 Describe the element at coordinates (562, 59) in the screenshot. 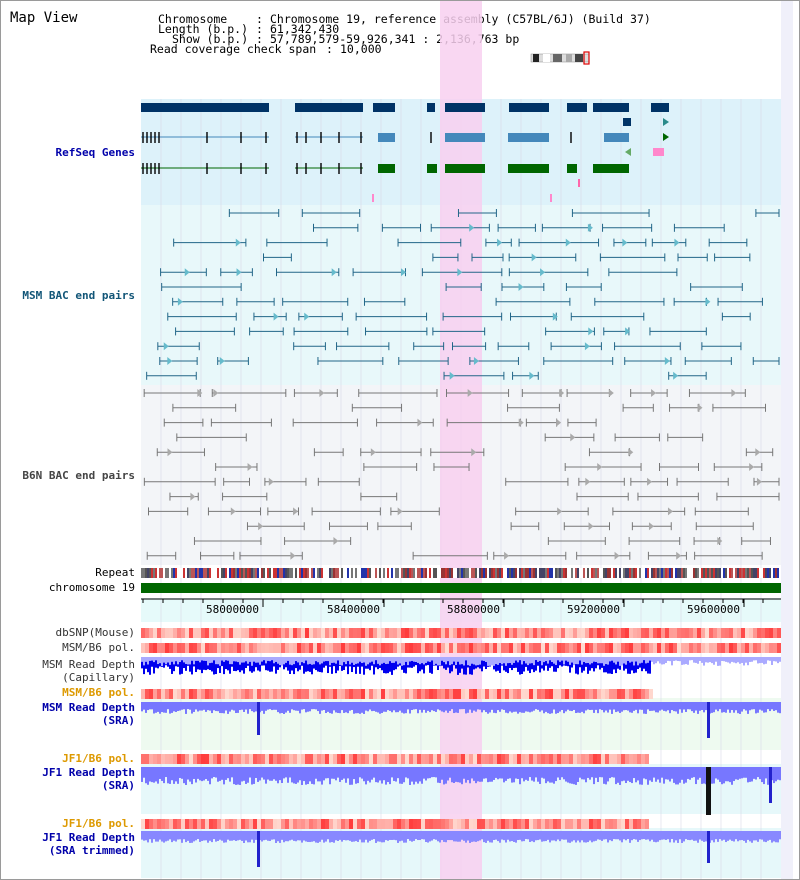

I see `chromosome-ideogram` at that location.